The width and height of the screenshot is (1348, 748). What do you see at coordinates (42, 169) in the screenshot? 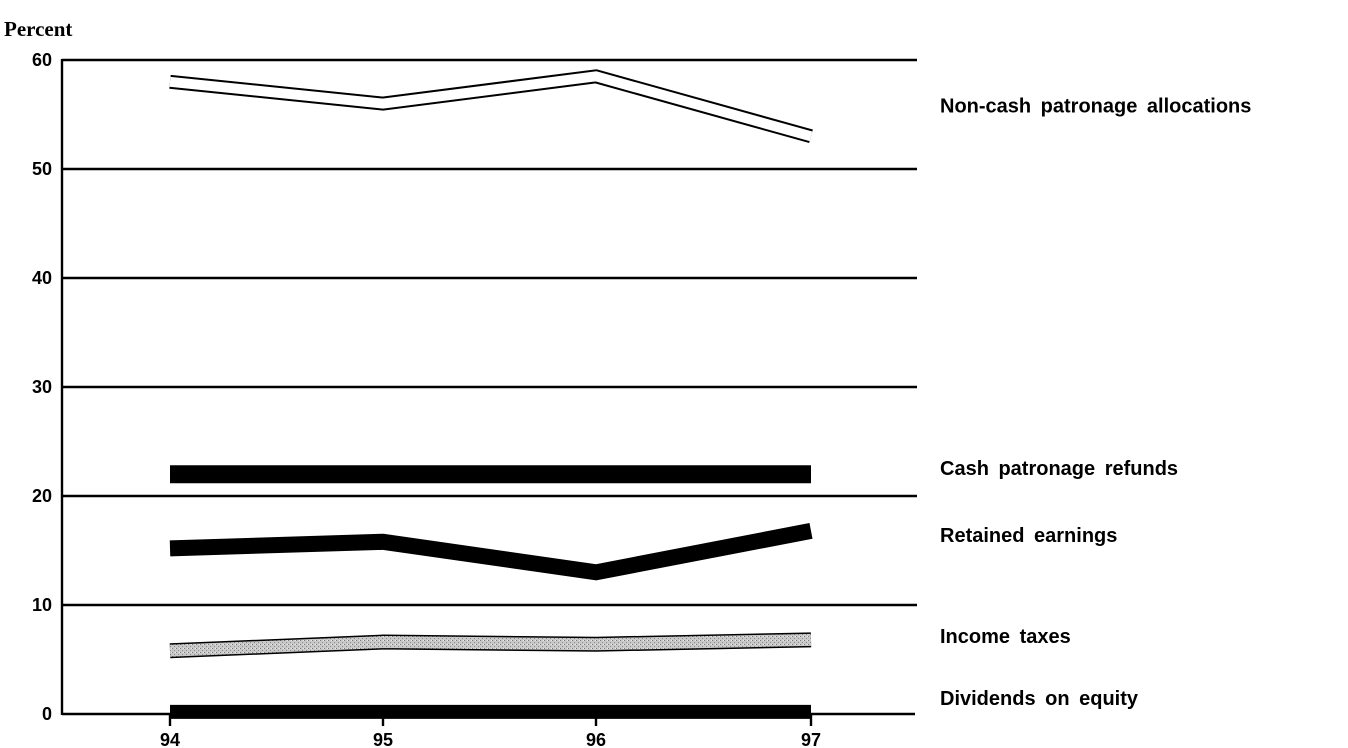
I see `y-tick-label: 50` at bounding box center [42, 169].